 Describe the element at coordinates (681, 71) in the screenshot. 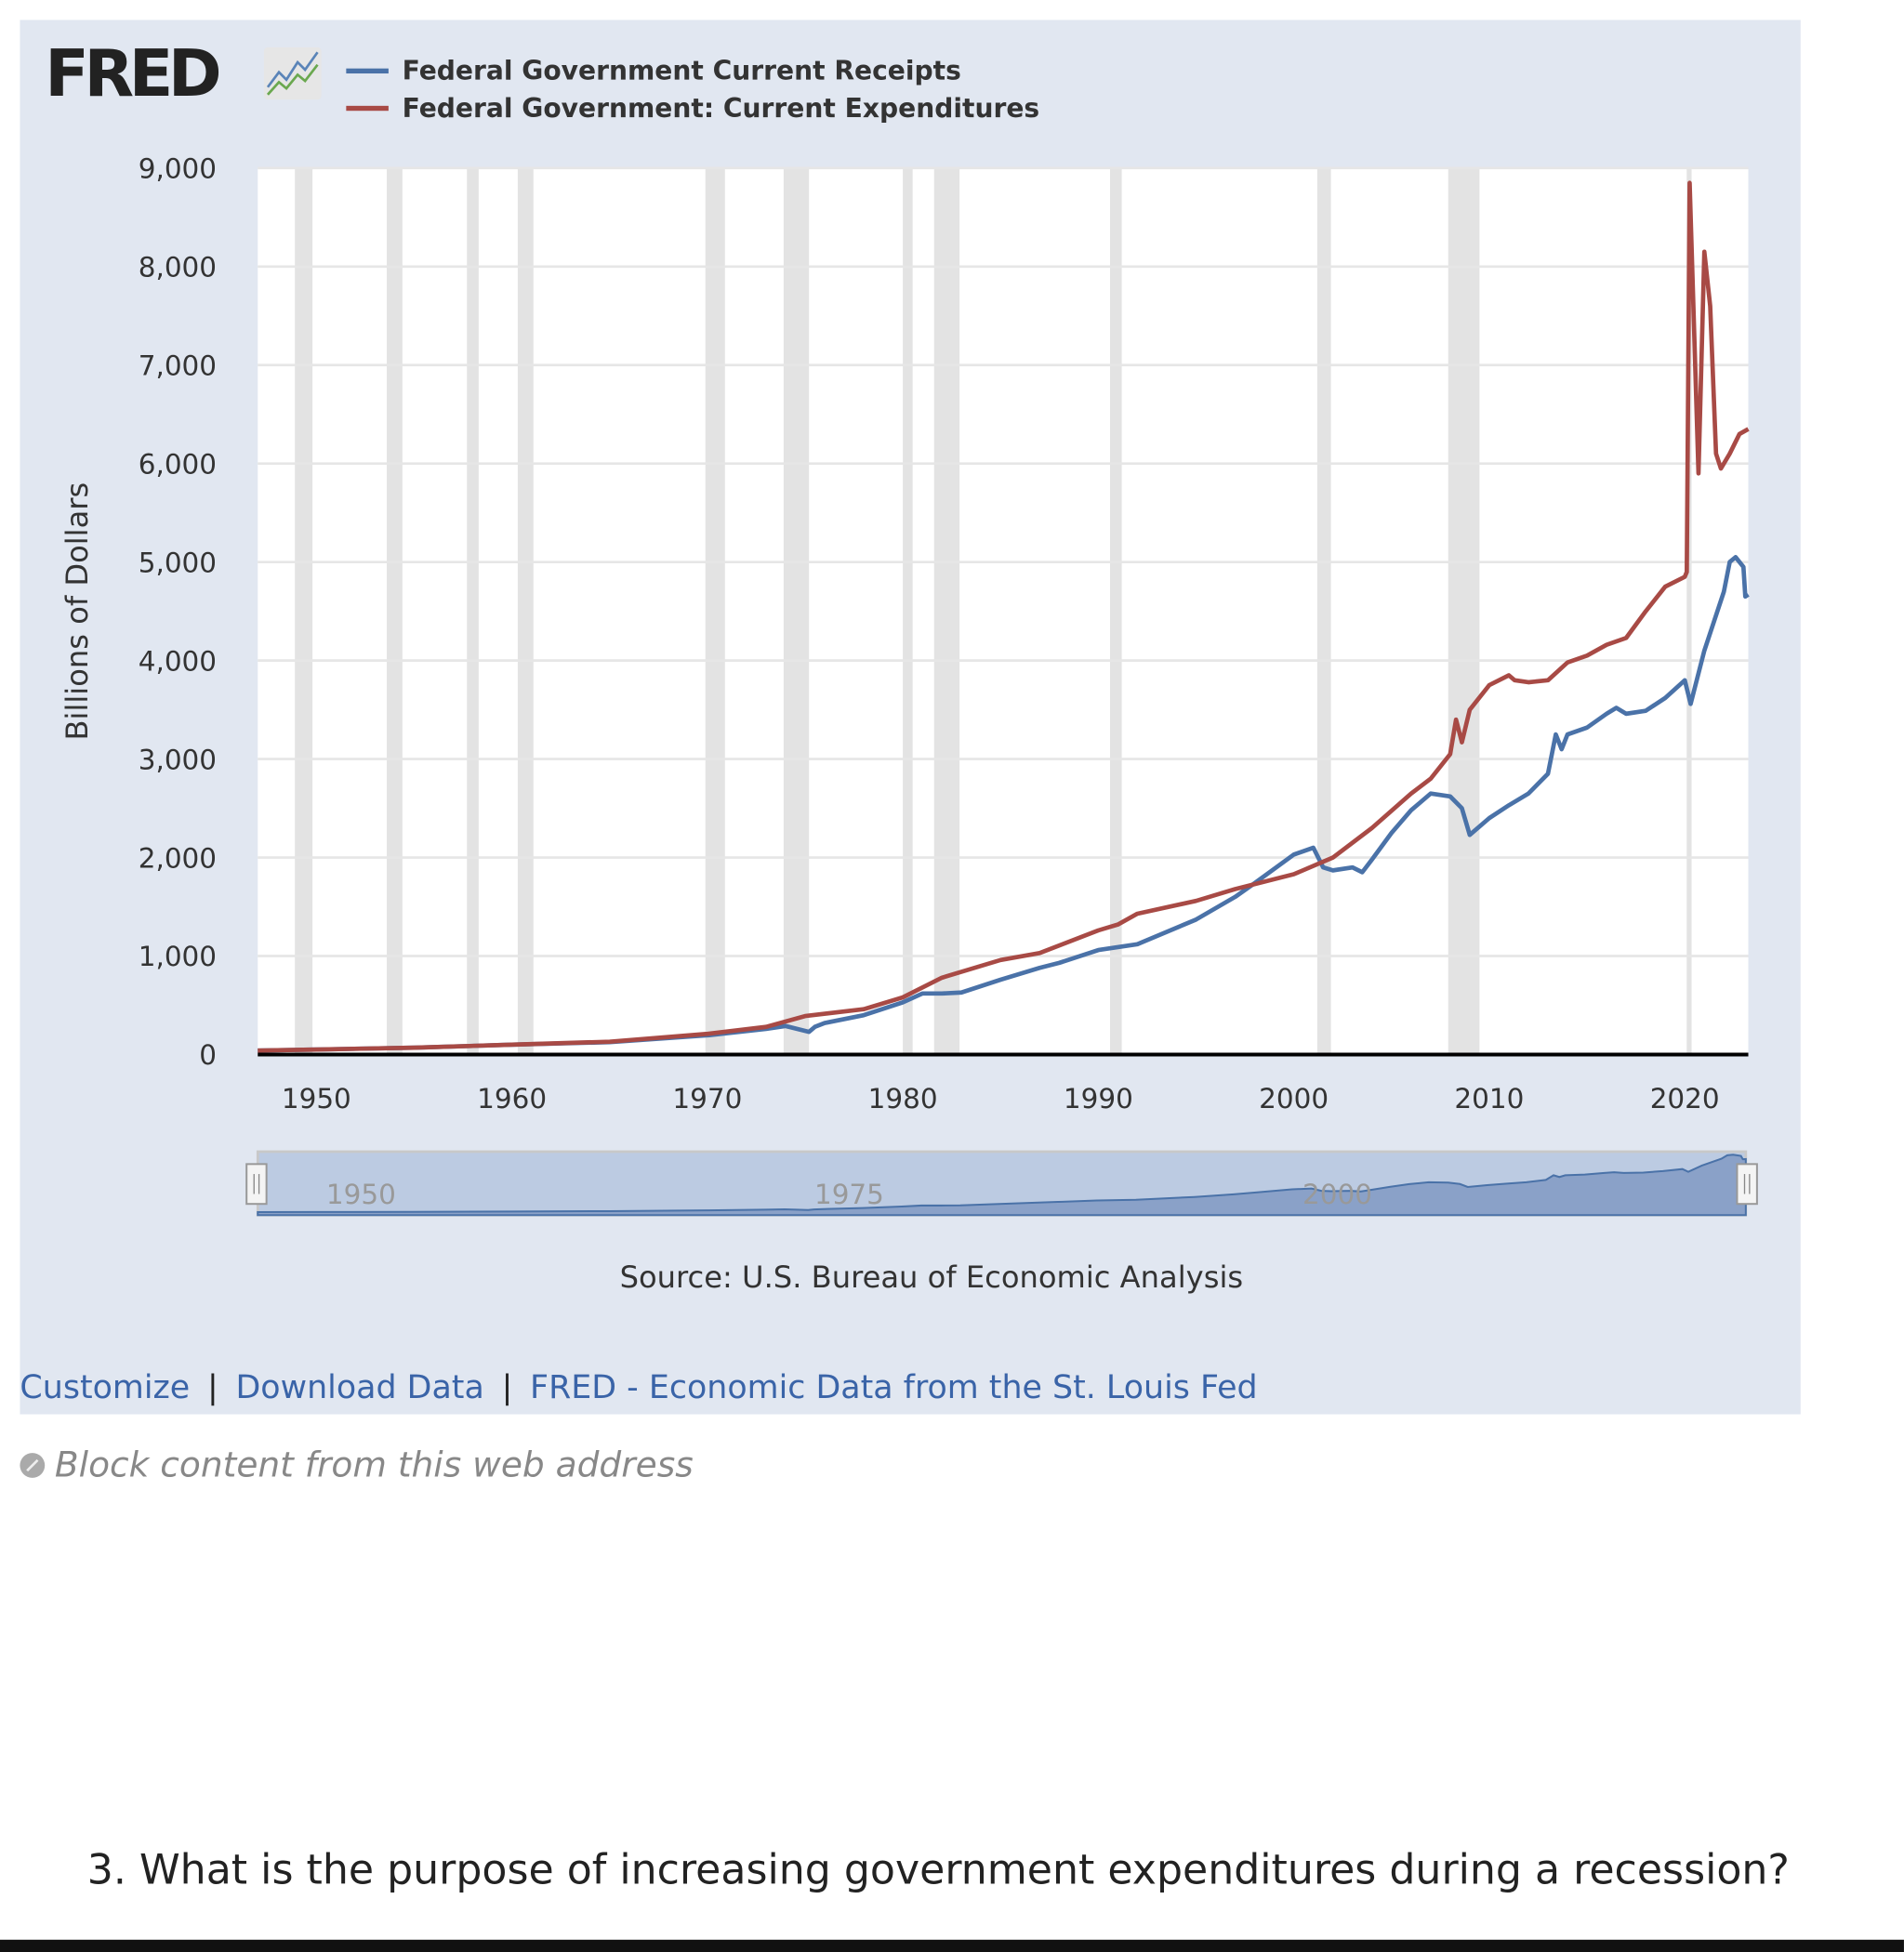

I see `legend-label: Federal Government Current Receipts` at that location.